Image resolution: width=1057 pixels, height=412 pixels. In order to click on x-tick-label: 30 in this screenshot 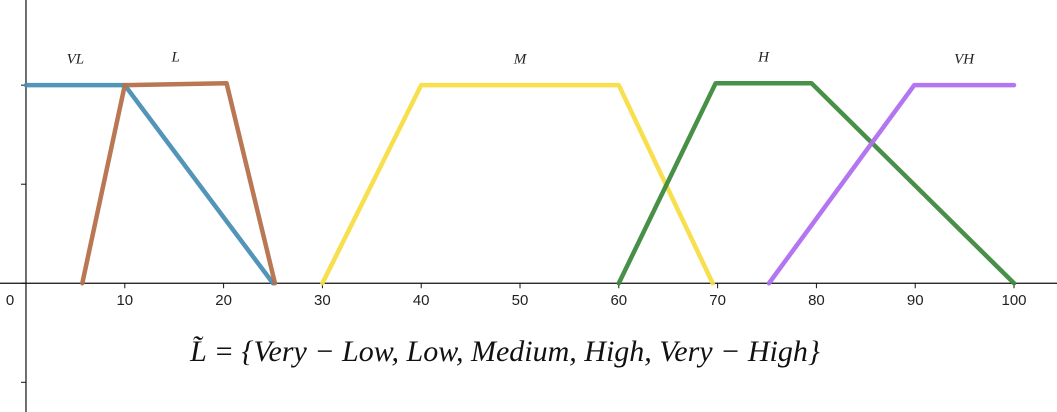, I will do `click(322, 300)`.